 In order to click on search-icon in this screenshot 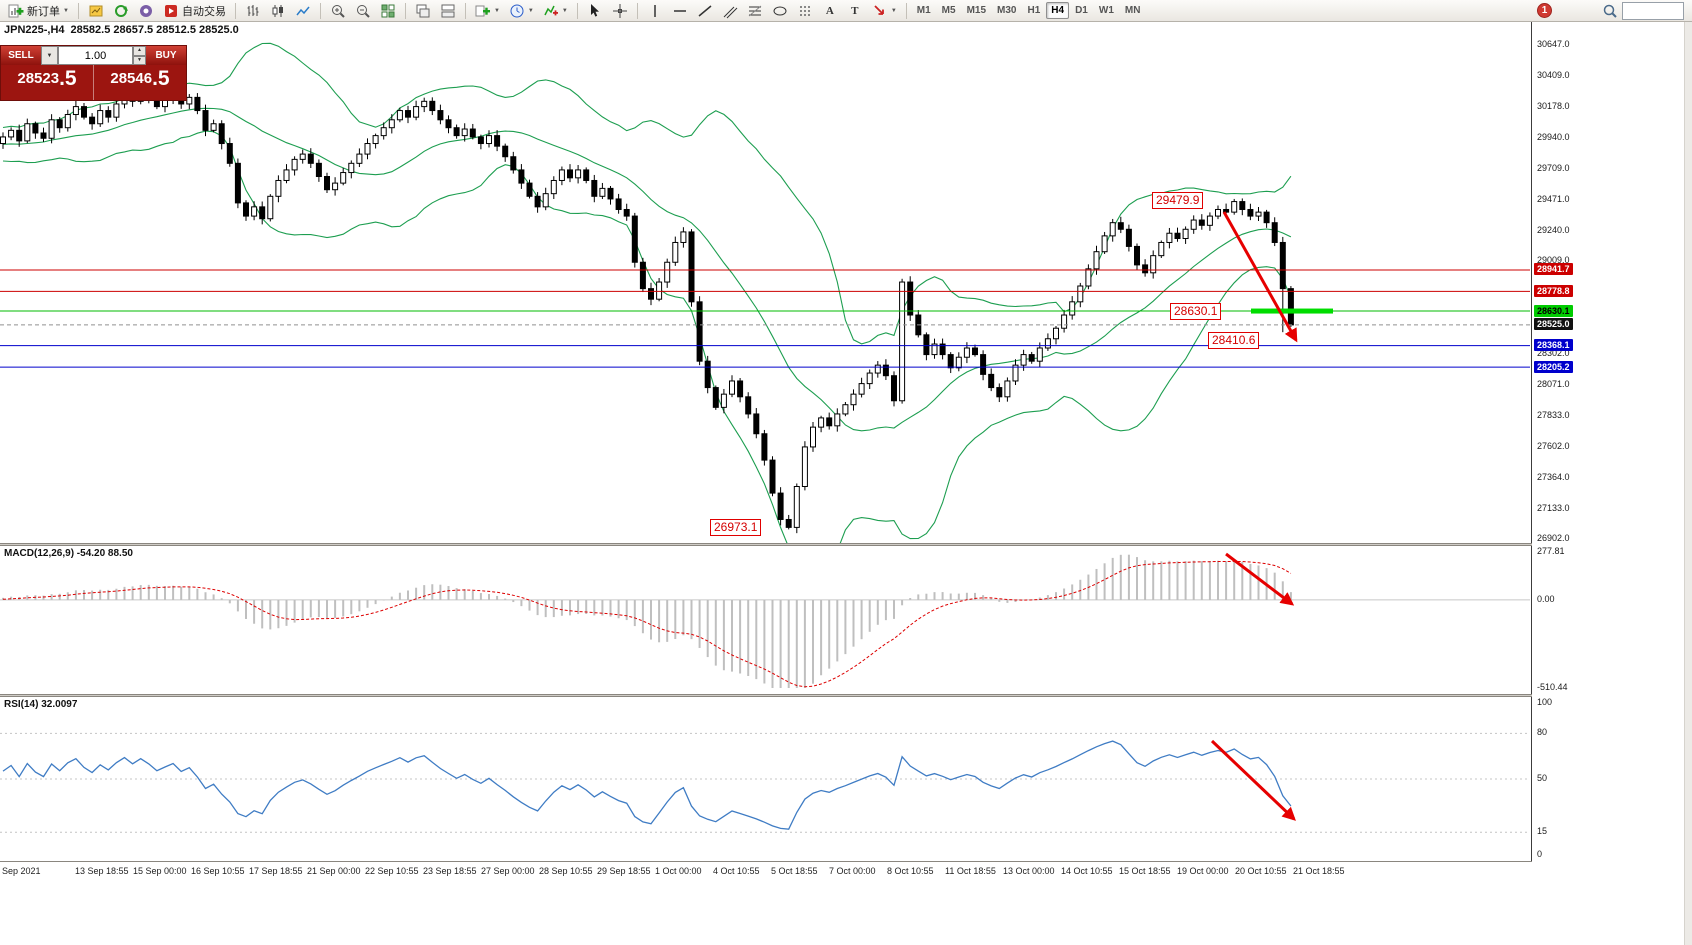, I will do `click(1610, 11)`.